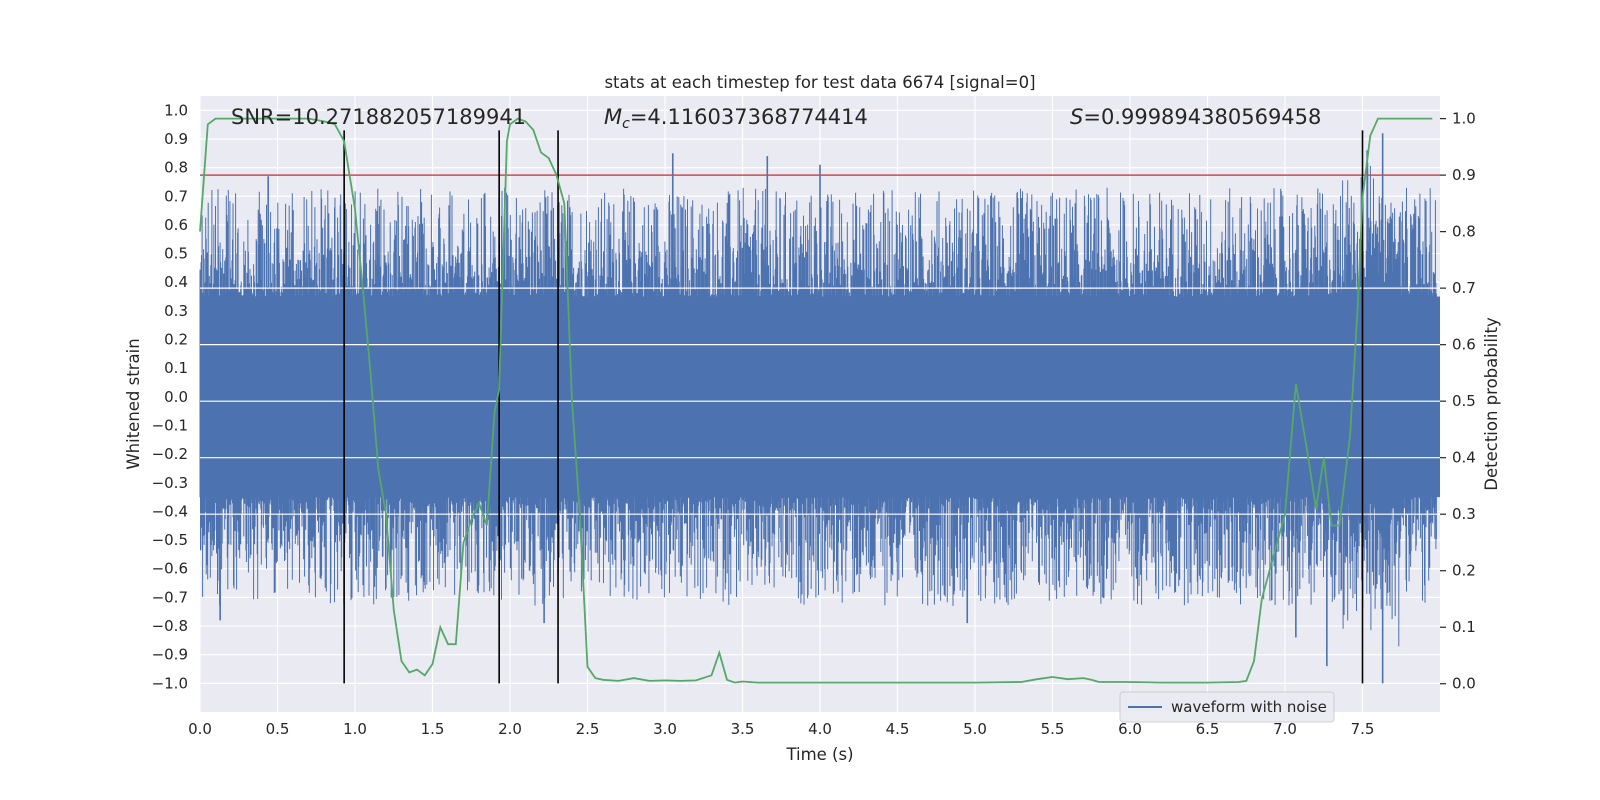  Describe the element at coordinates (1464, 514) in the screenshot. I see `y2-tick-label: 0.3` at that location.